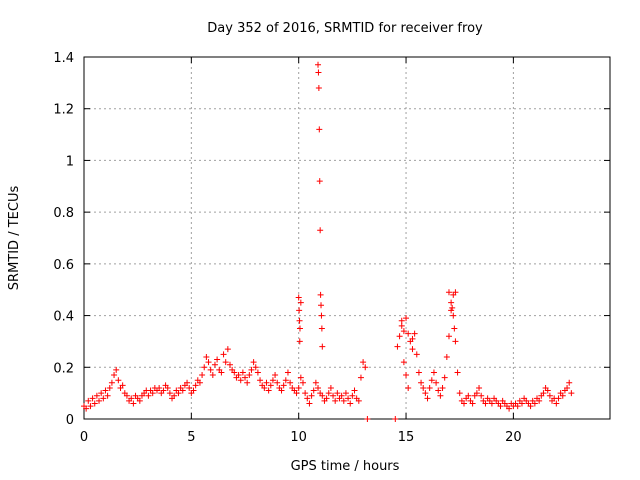 The image size is (640, 480). I want to click on y-tick-label: 0.6, so click(63, 265).